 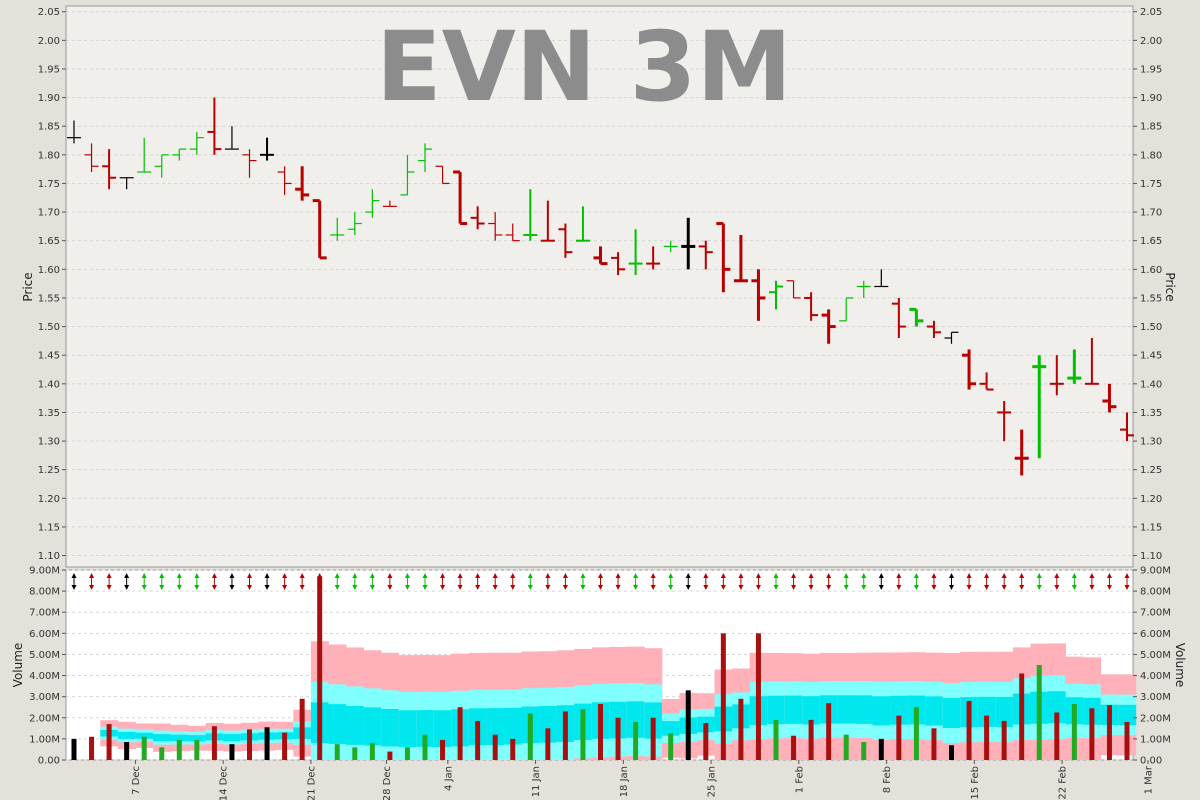 I want to click on price-tick-label: 1.35, so click(x=1151, y=413).